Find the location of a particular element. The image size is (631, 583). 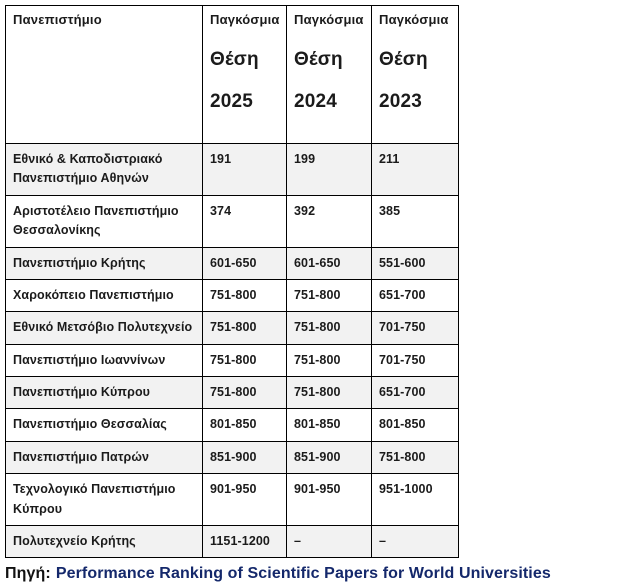

rank-2024: 199 is located at coordinates (329, 169).